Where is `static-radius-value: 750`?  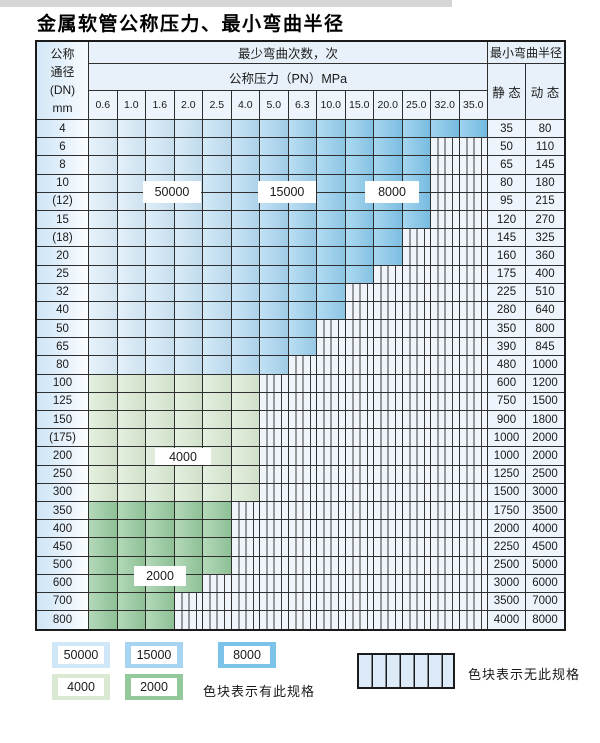 static-radius-value: 750 is located at coordinates (507, 401).